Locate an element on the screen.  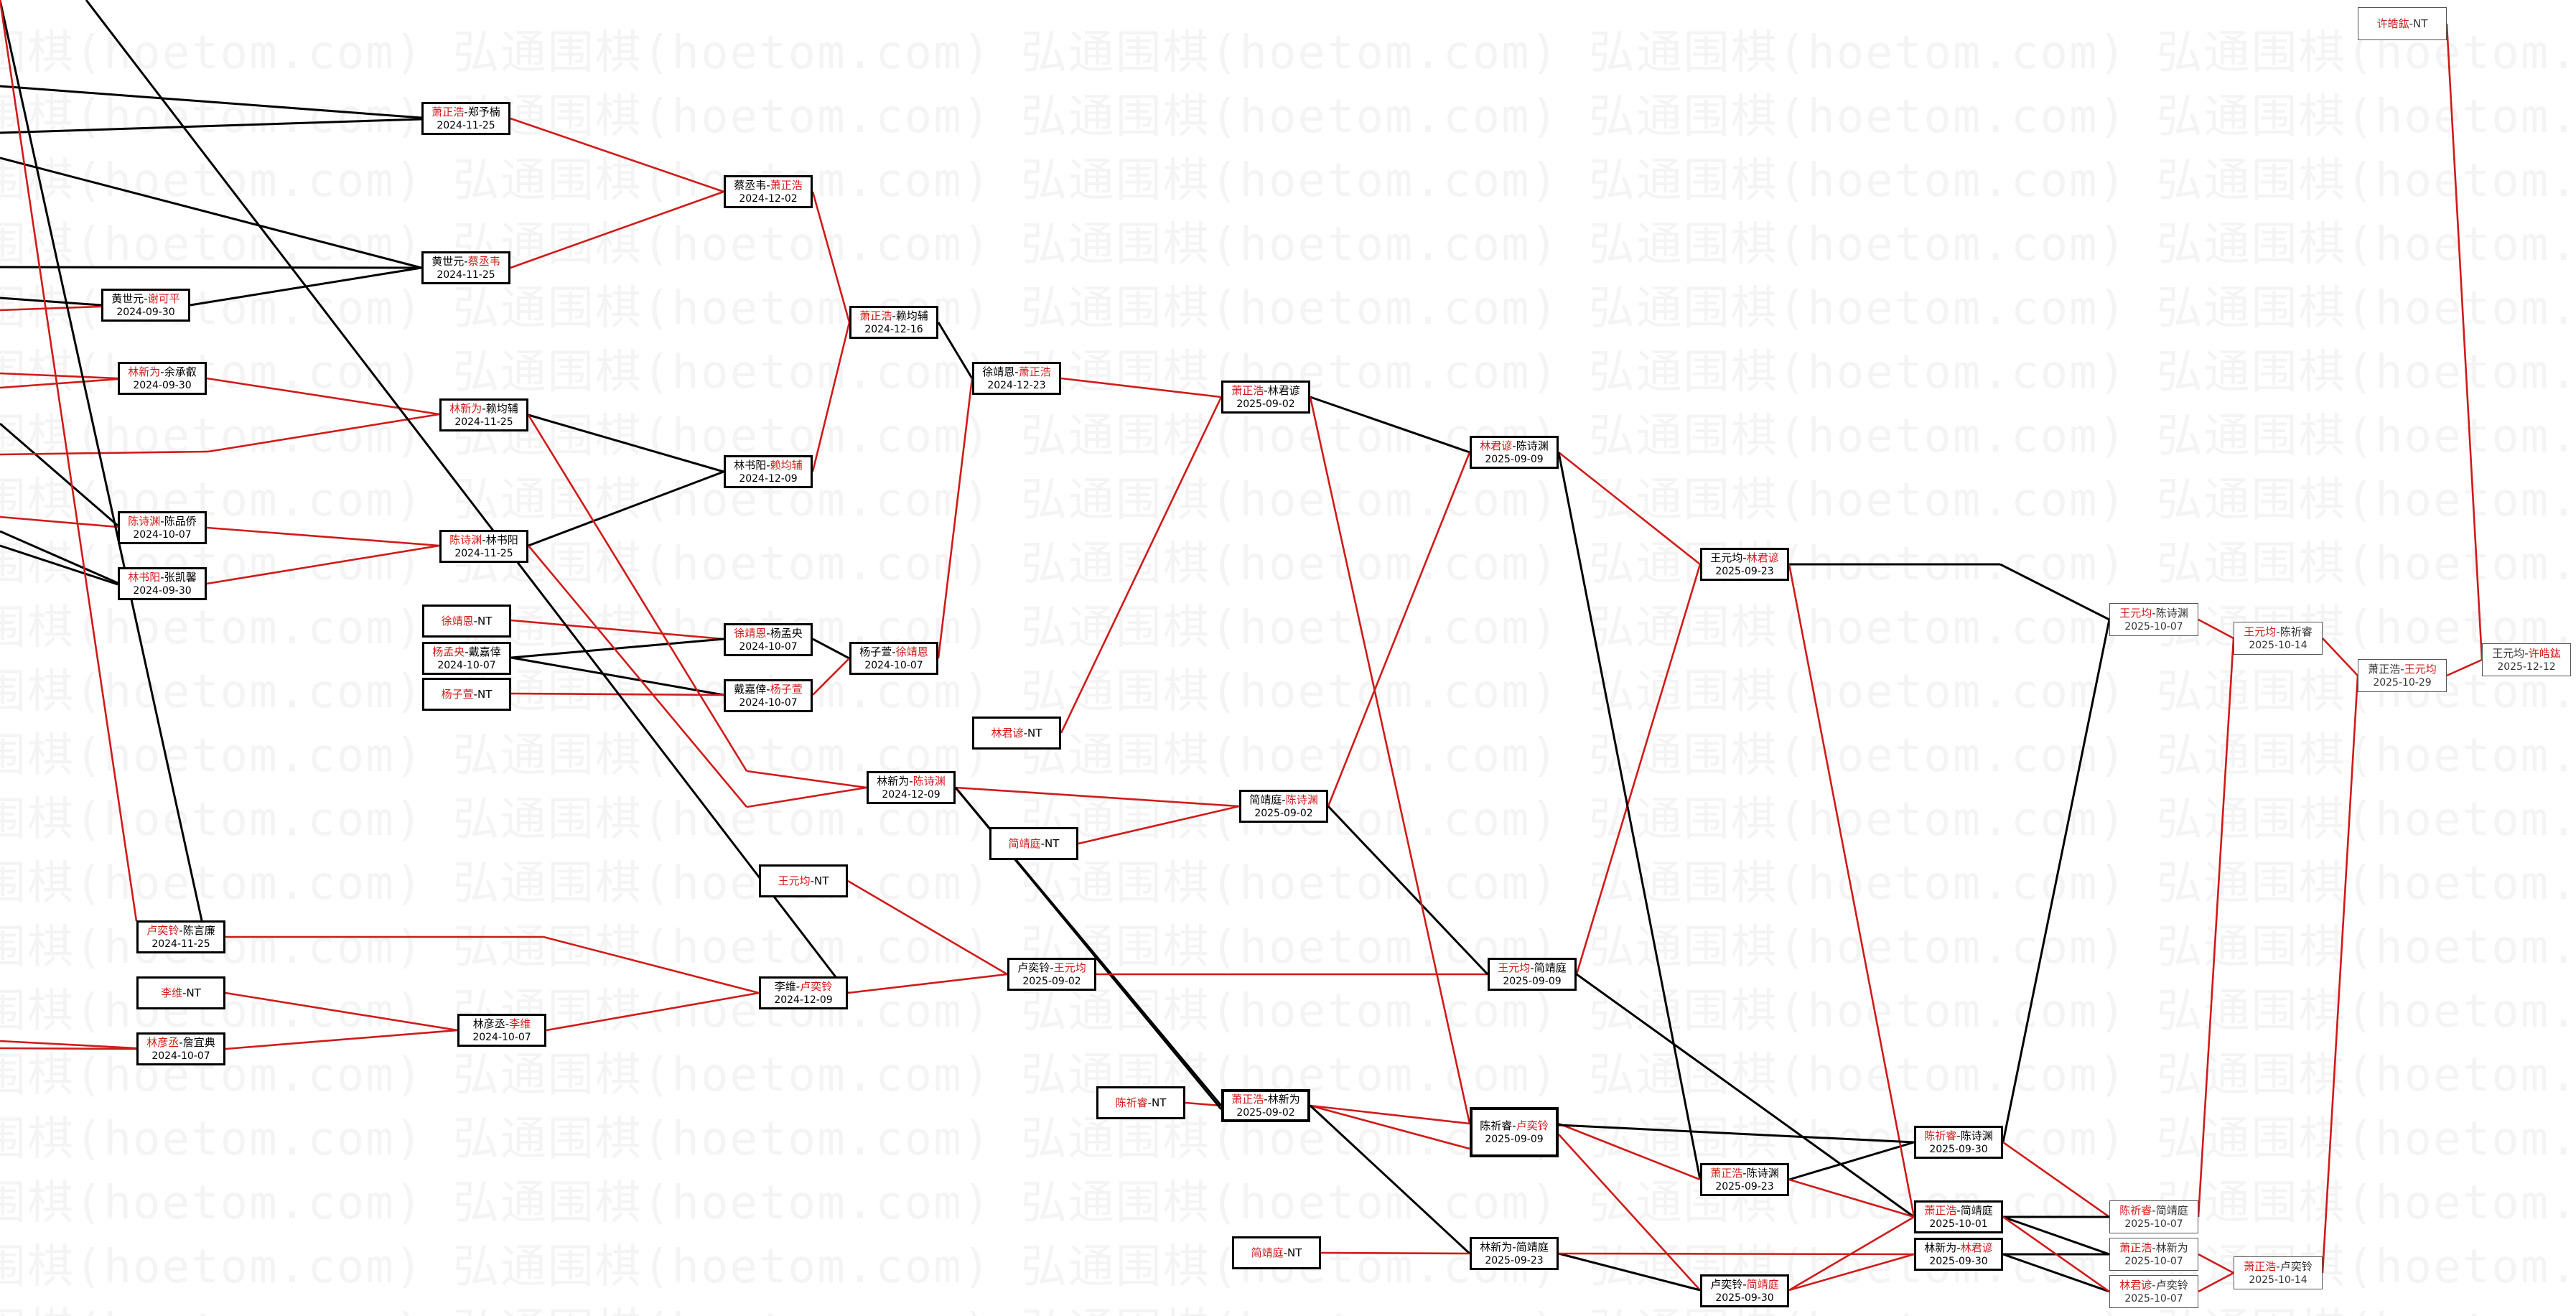
match-players: 林君谚-NT is located at coordinates (1016, 733).